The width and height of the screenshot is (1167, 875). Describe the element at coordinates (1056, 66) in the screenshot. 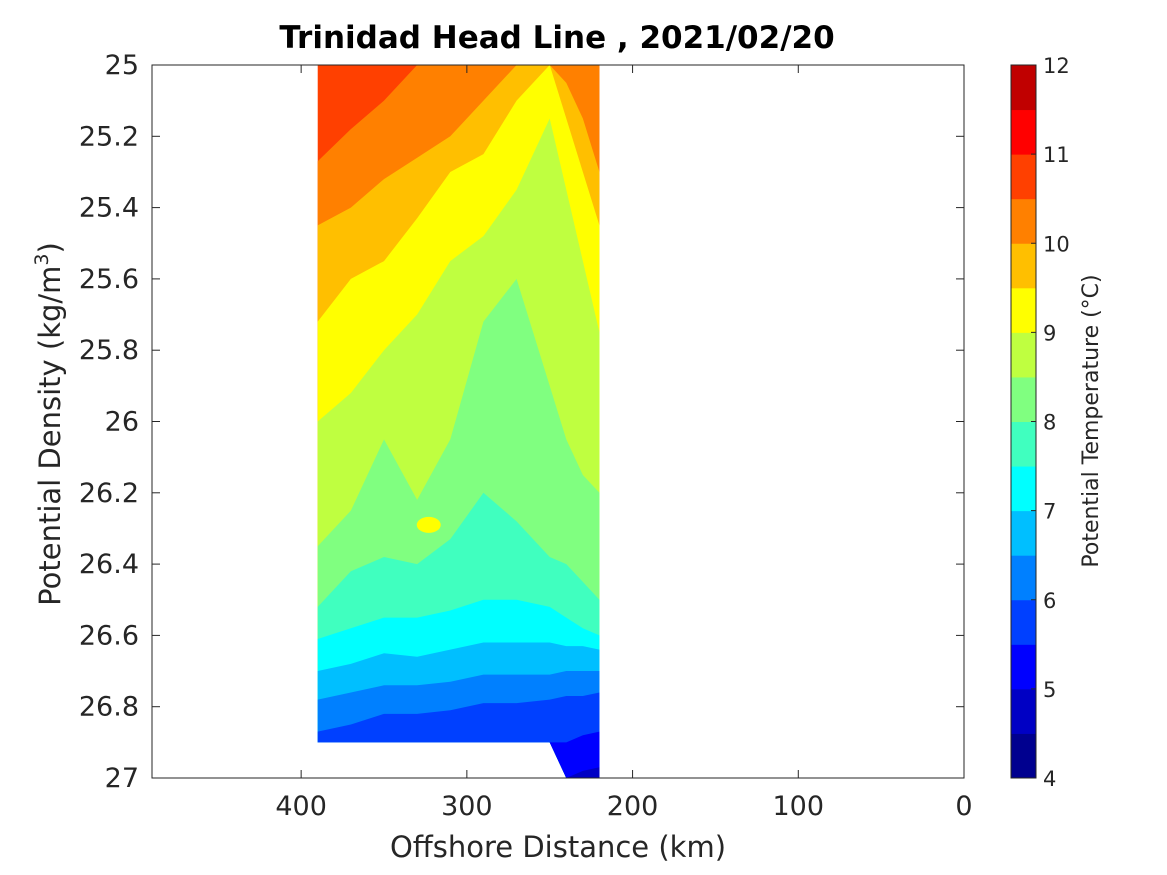

I see `colorbar-tick-label: 12` at that location.